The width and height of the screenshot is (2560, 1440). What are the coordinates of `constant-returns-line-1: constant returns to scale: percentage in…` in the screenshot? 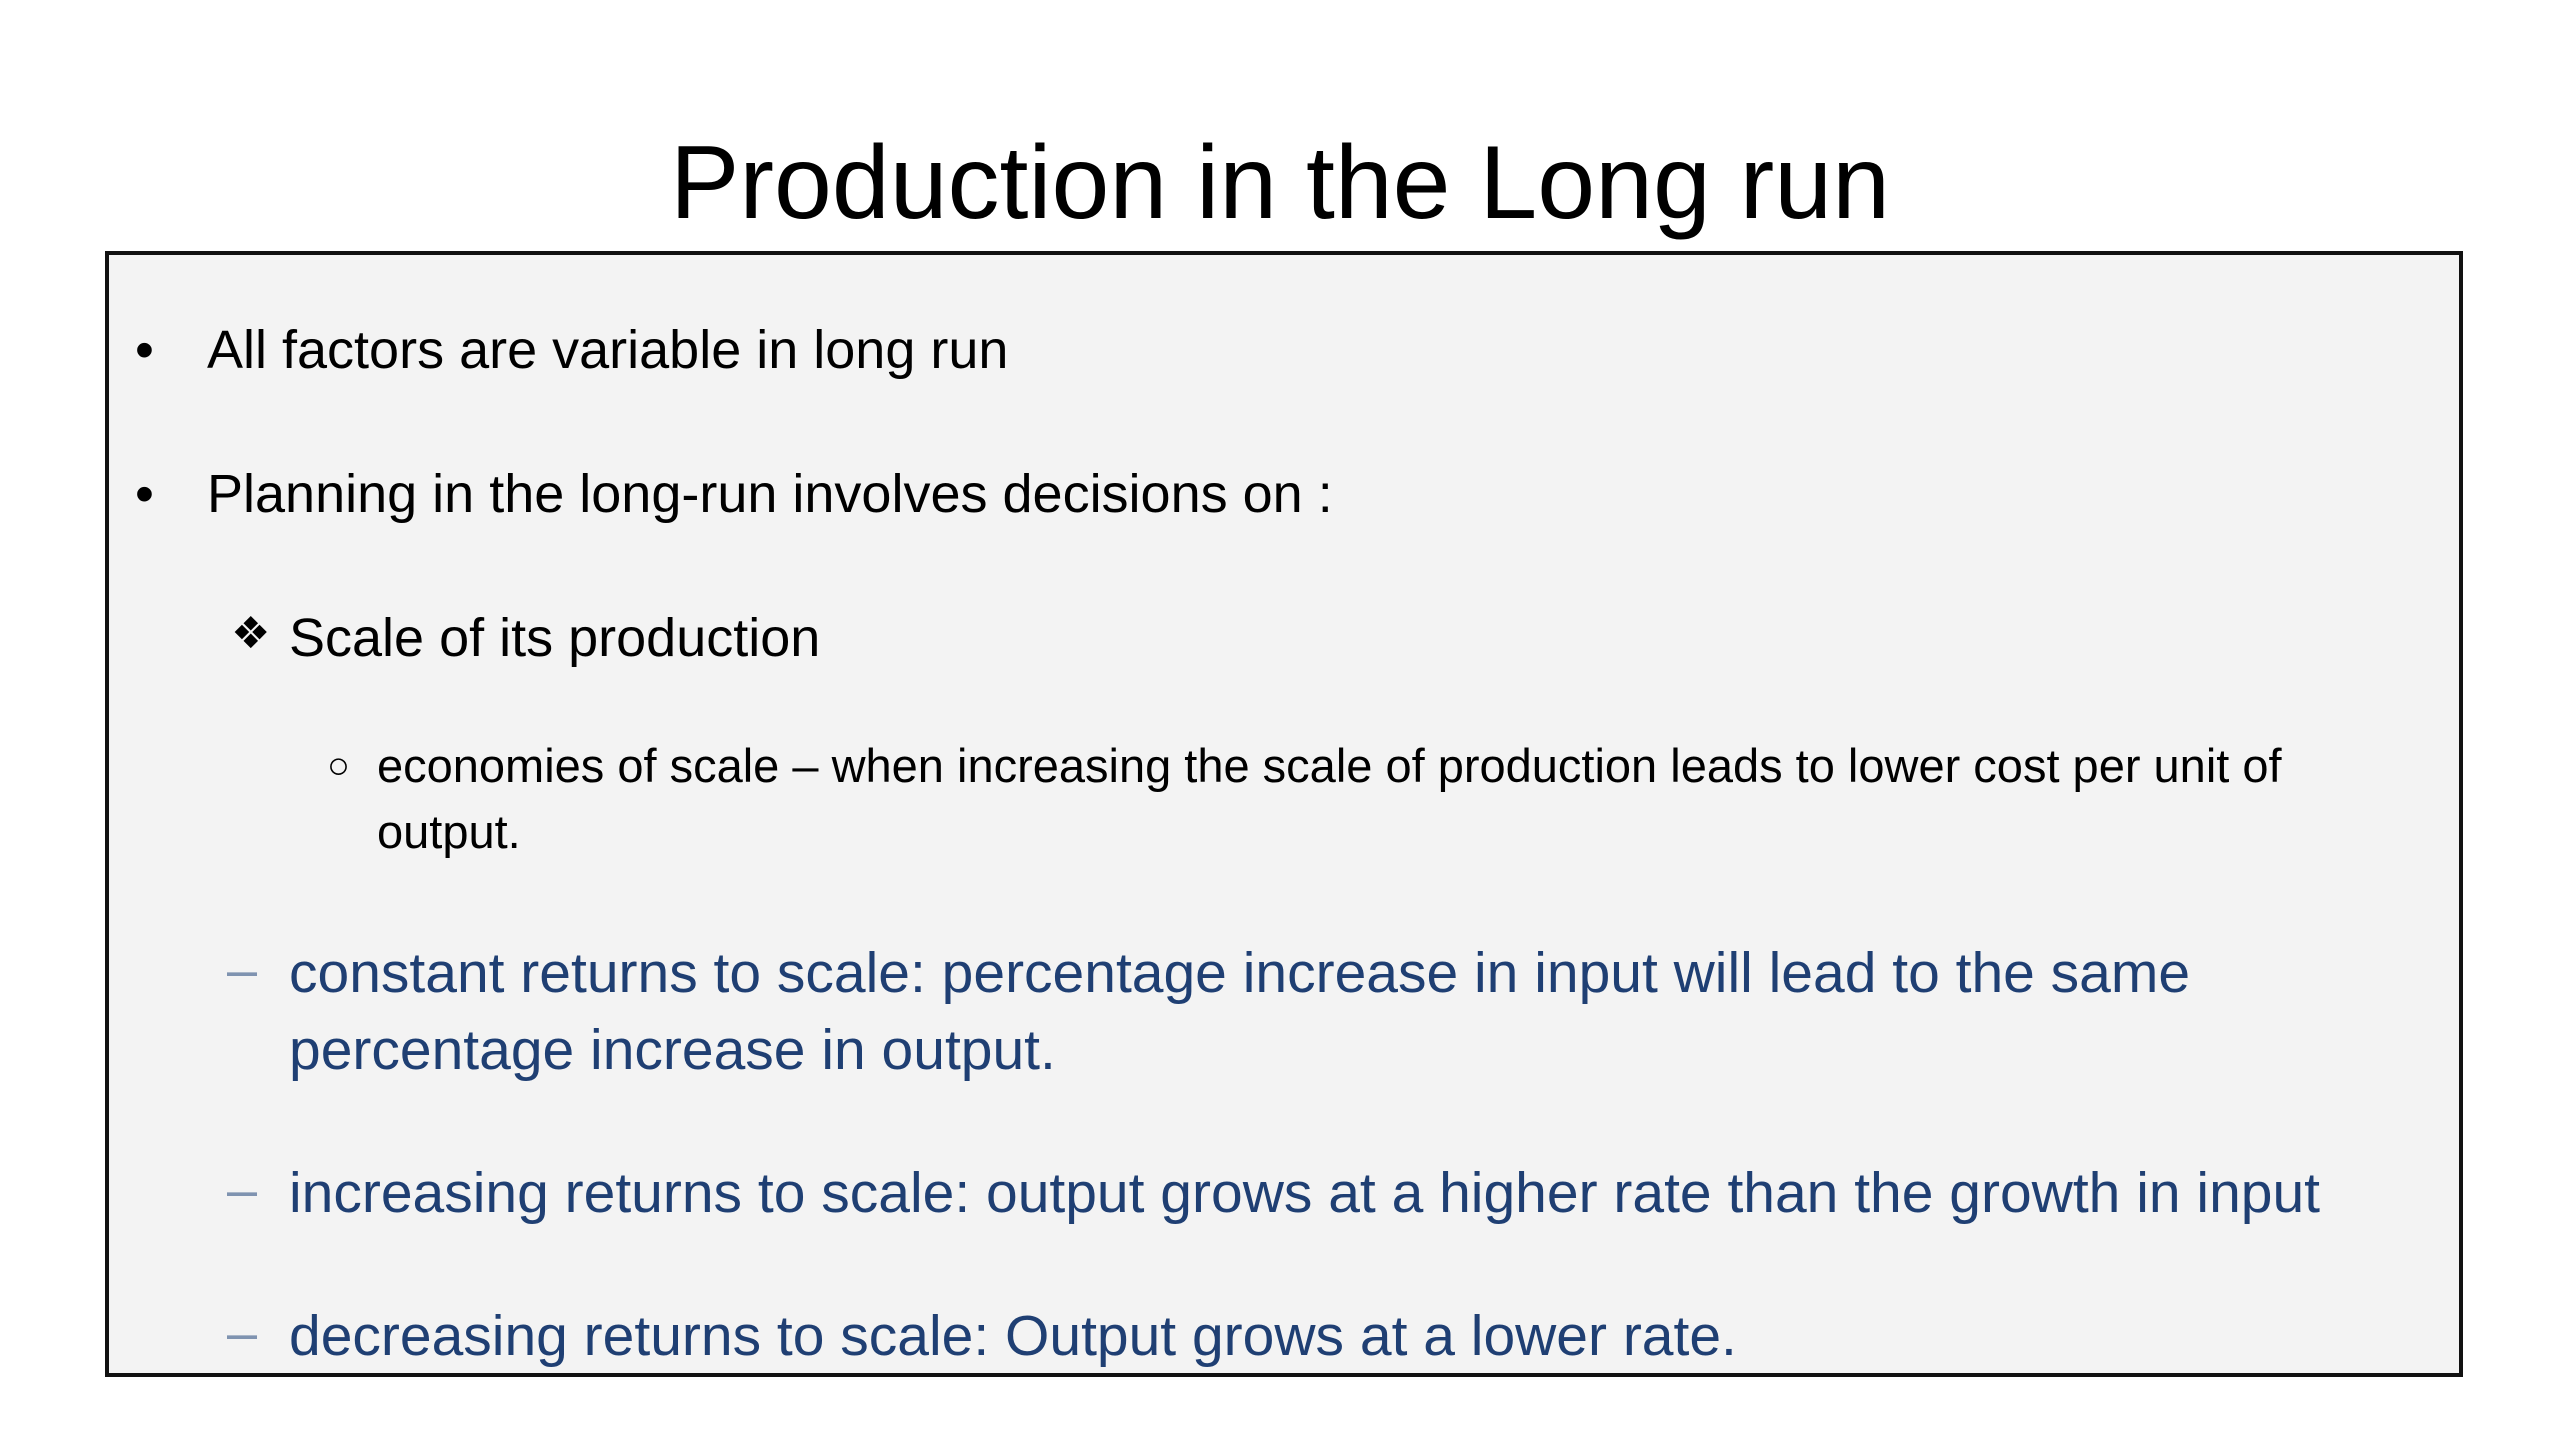 It's located at (1240, 973).